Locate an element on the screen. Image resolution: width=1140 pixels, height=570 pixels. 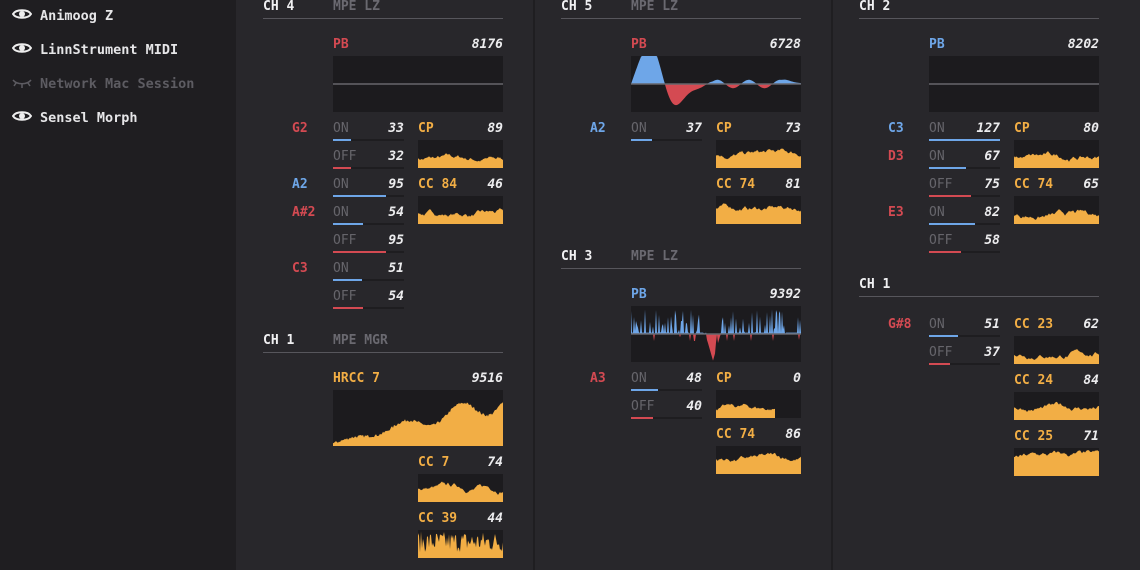
main-graph: HRCC 7 9516 is located at coordinates (418, 408).